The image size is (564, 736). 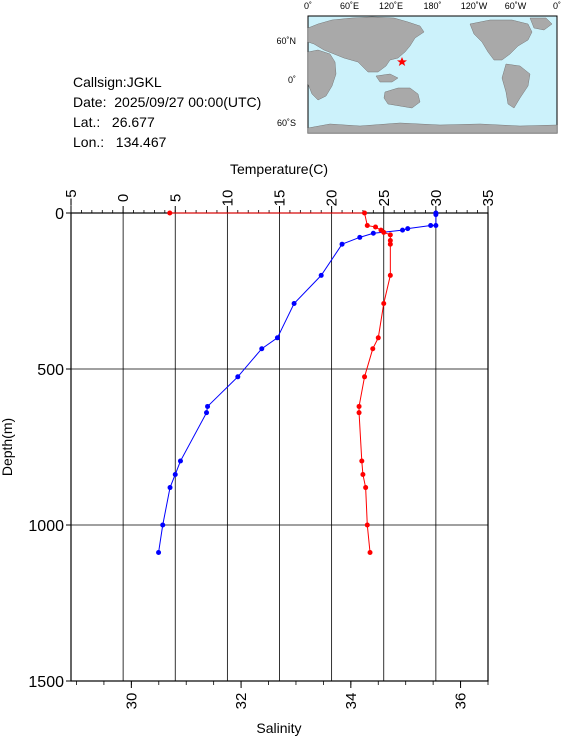 What do you see at coordinates (402, 61) in the screenshot?
I see `map-marker-star` at bounding box center [402, 61].